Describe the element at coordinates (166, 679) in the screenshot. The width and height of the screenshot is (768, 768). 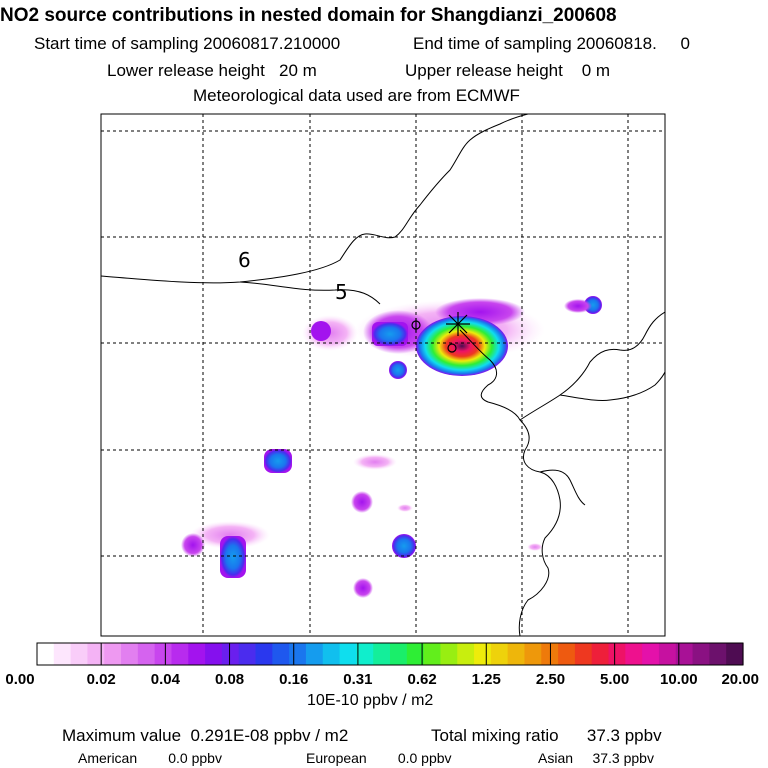
I see `colorbar-tick-label: 0.04` at that location.